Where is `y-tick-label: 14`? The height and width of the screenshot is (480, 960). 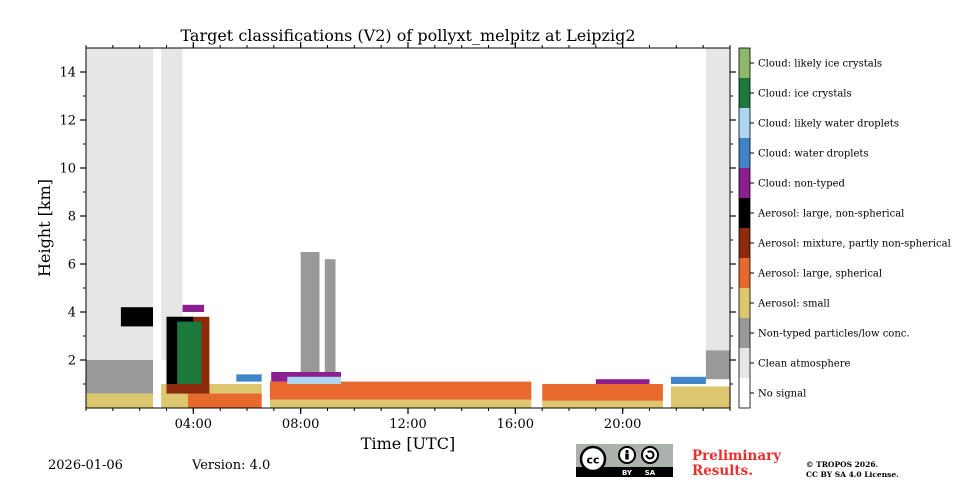
y-tick-label: 14 is located at coordinates (67, 73).